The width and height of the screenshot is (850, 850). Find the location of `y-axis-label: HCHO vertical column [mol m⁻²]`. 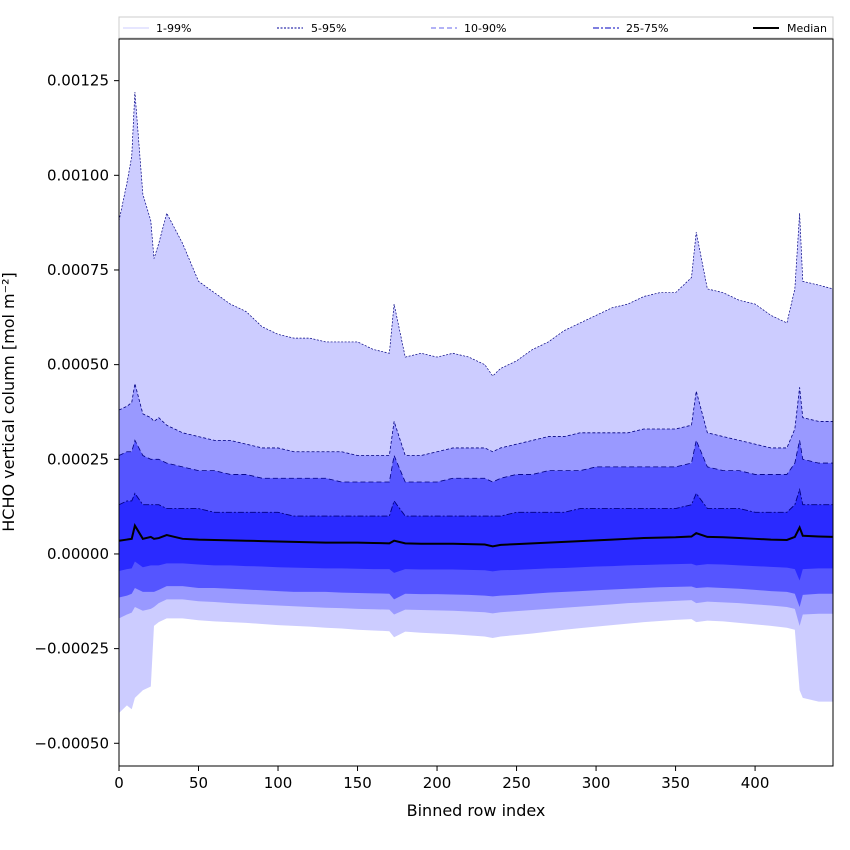

y-axis-label: HCHO vertical column [mol m⁻²] is located at coordinates (9, 401).